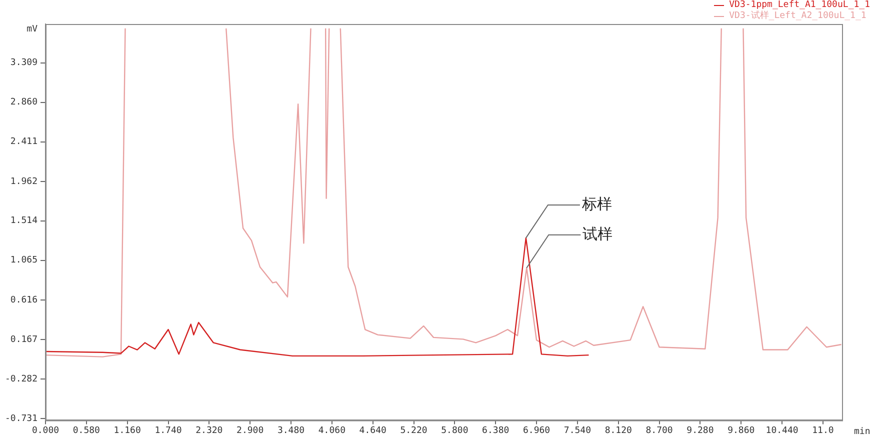 Image resolution: width=872 pixels, height=437 pixels. Describe the element at coordinates (291, 431) in the screenshot. I see `x-tick-label: 3.480` at that location.